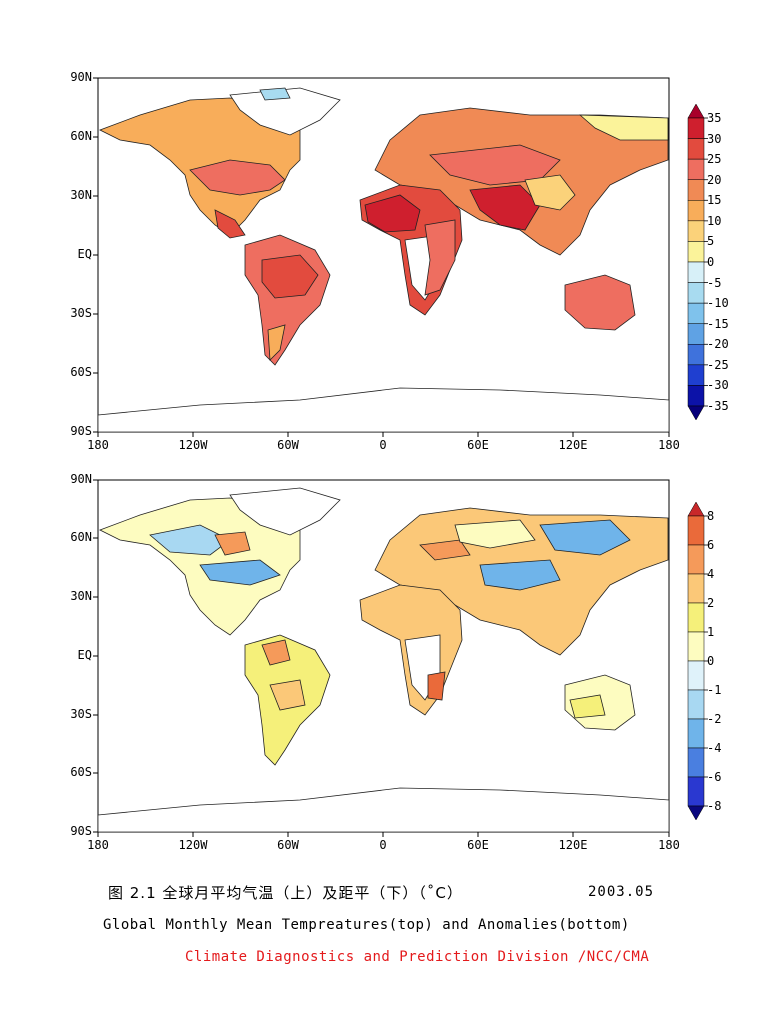  I want to click on colorbar-label: 30, so click(714, 138).